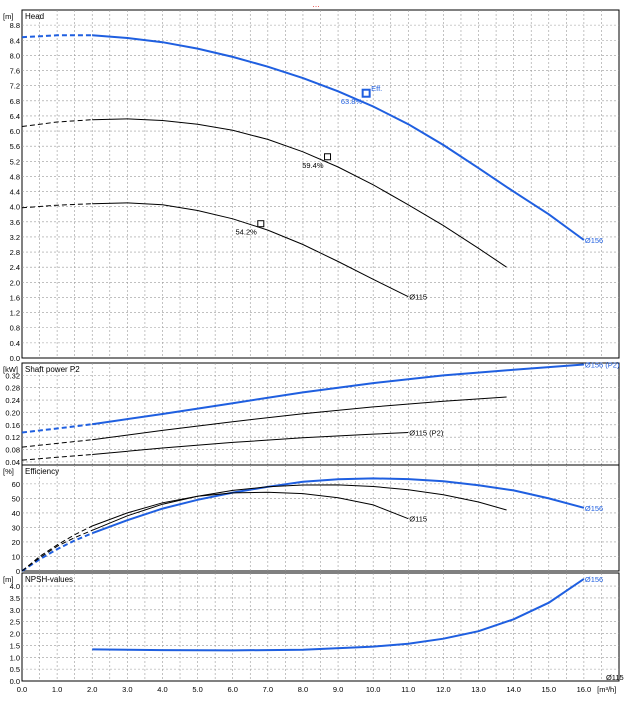 The height and width of the screenshot is (703, 632). Describe the element at coordinates (92, 689) in the screenshot. I see `x-tick-label: 2.0` at that location.